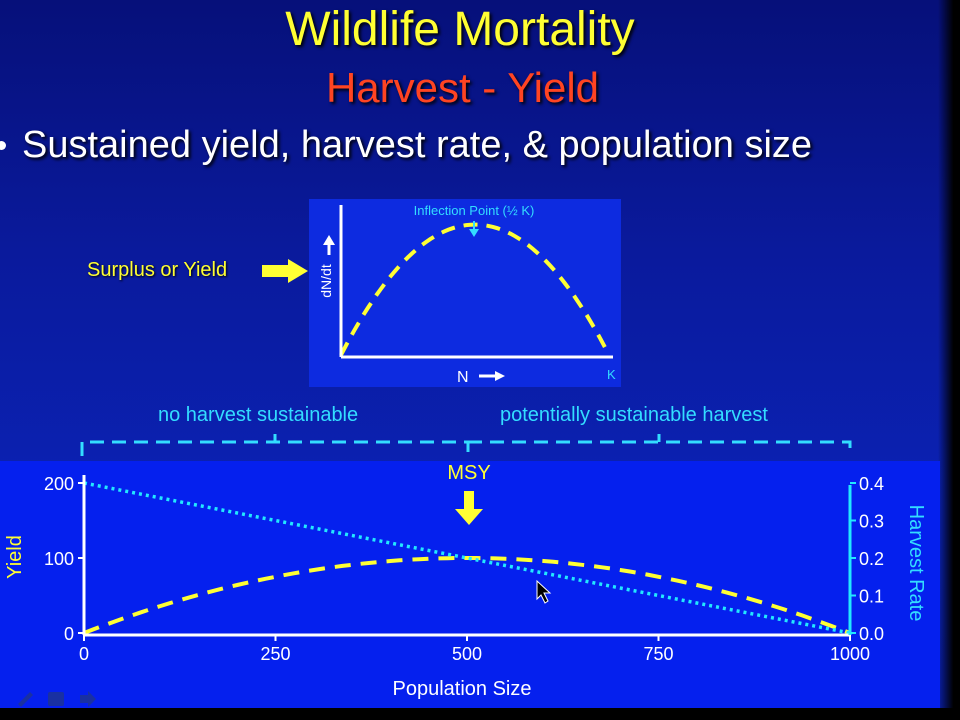 The image size is (960, 720). What do you see at coordinates (871, 597) in the screenshot?
I see `y2-tick-label: 0.1` at bounding box center [871, 597].